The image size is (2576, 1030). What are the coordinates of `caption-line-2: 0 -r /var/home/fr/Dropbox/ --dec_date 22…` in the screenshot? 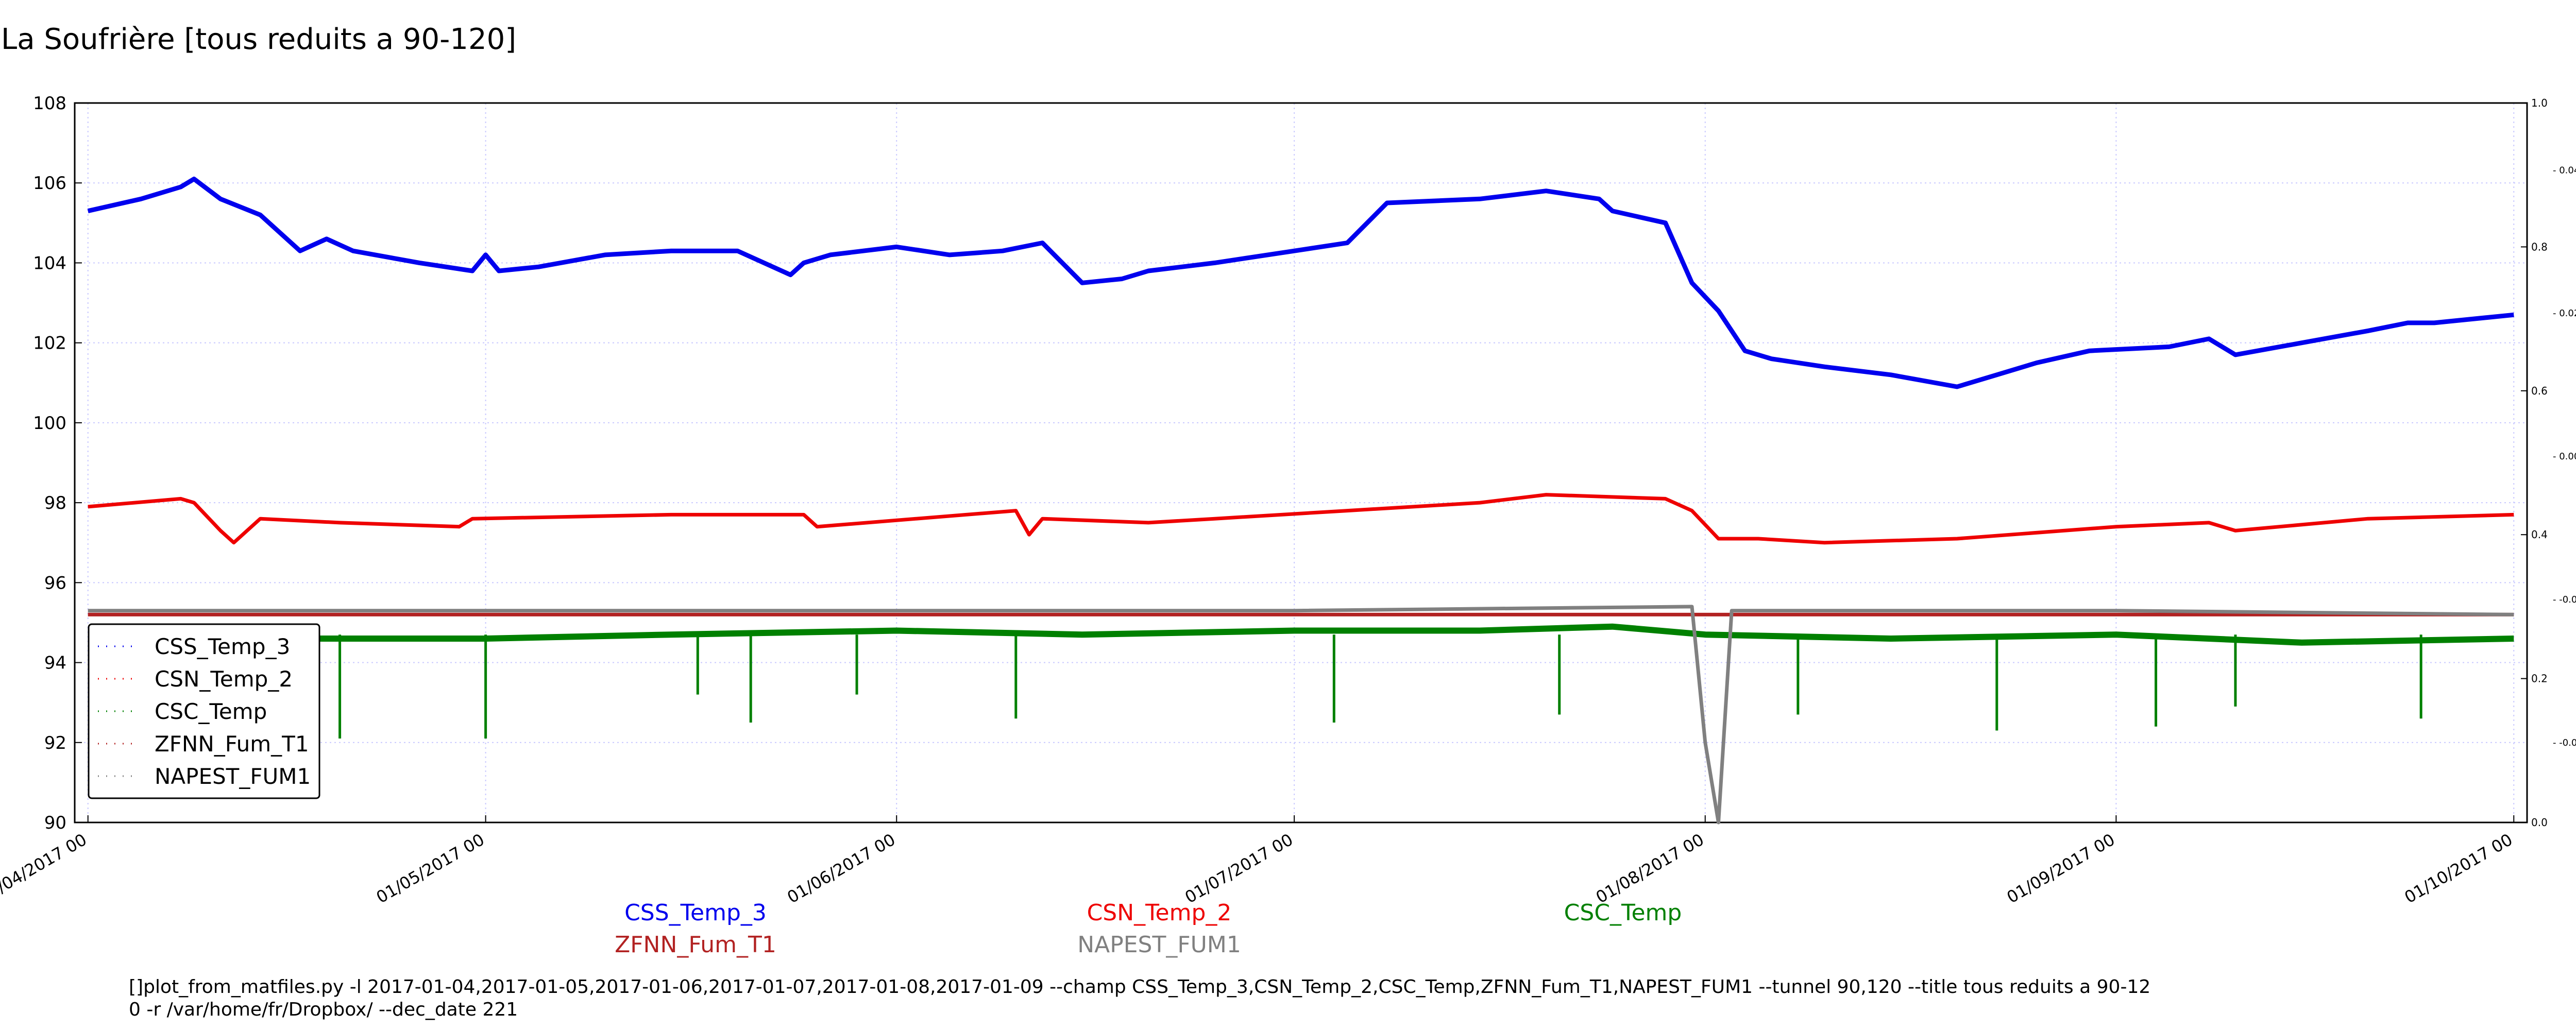 It's located at (324, 1010).